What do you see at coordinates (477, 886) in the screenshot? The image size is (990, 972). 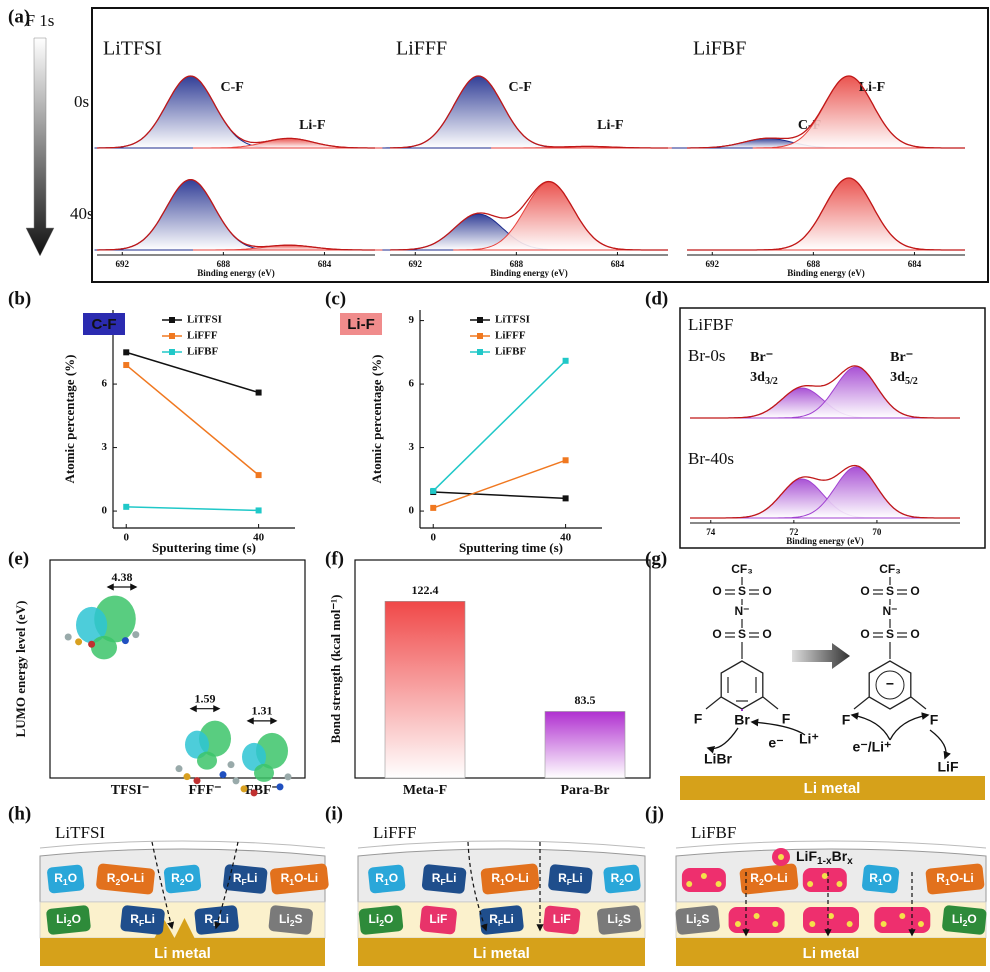 I see `diffusion-arrow` at bounding box center [477, 886].